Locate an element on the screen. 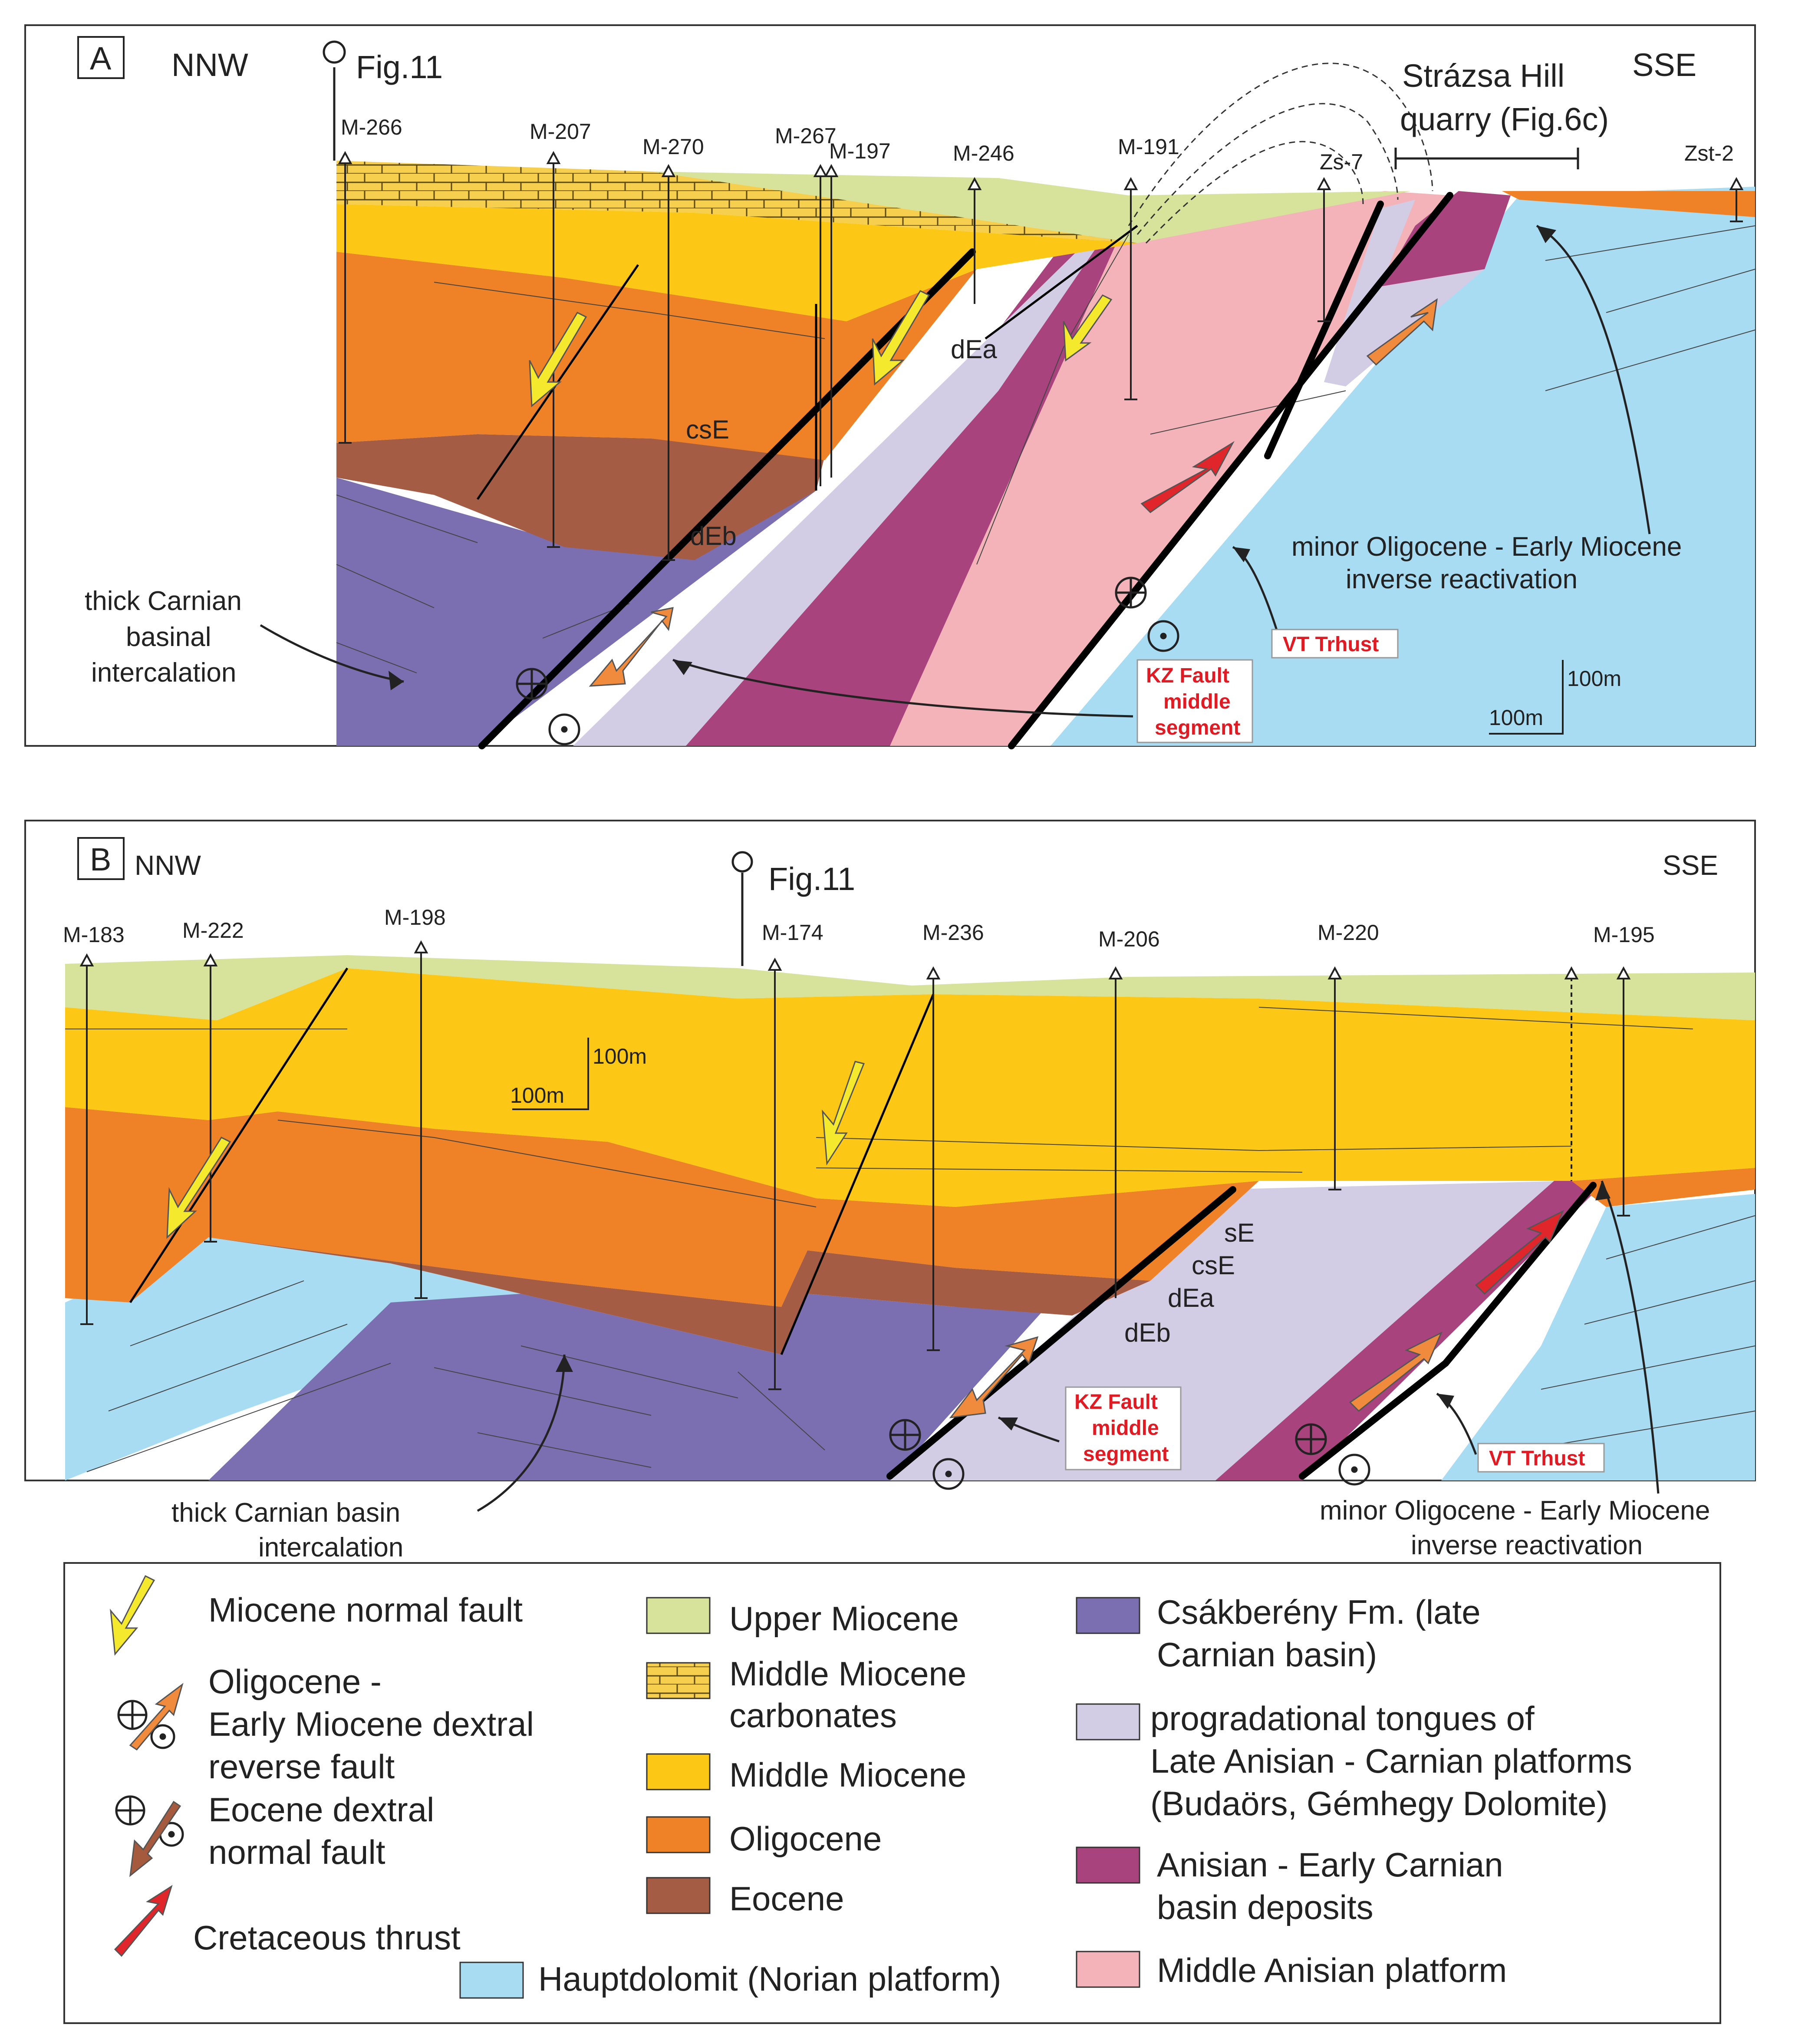 The width and height of the screenshot is (1795, 2044). a-well-label-3: M-270 is located at coordinates (673, 147).